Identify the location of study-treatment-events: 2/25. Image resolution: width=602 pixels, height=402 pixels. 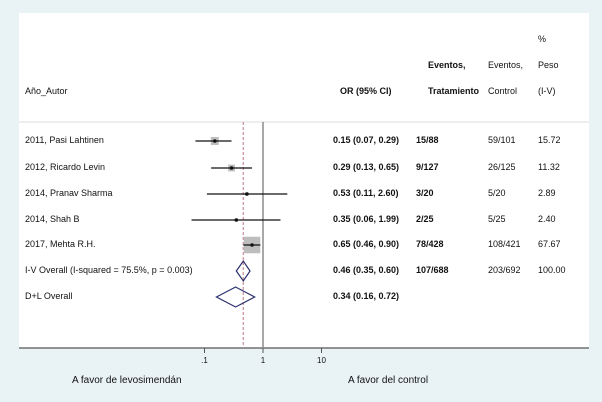
(425, 219).